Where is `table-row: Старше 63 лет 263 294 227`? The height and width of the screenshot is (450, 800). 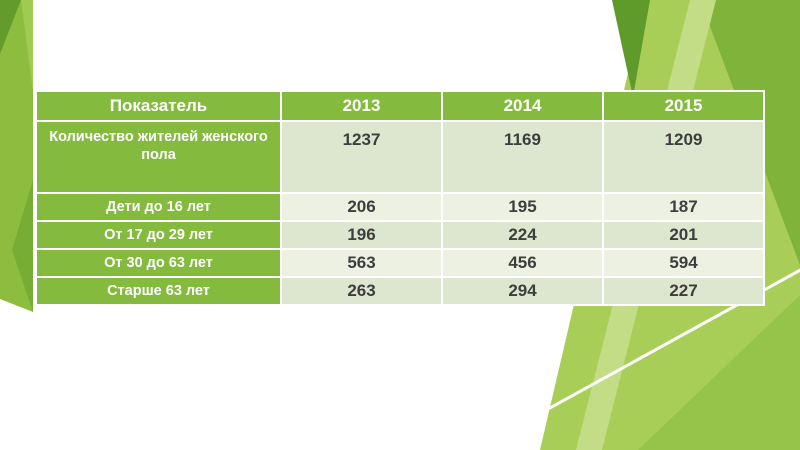
table-row: Старше 63 лет 263 294 227 is located at coordinates (400, 291).